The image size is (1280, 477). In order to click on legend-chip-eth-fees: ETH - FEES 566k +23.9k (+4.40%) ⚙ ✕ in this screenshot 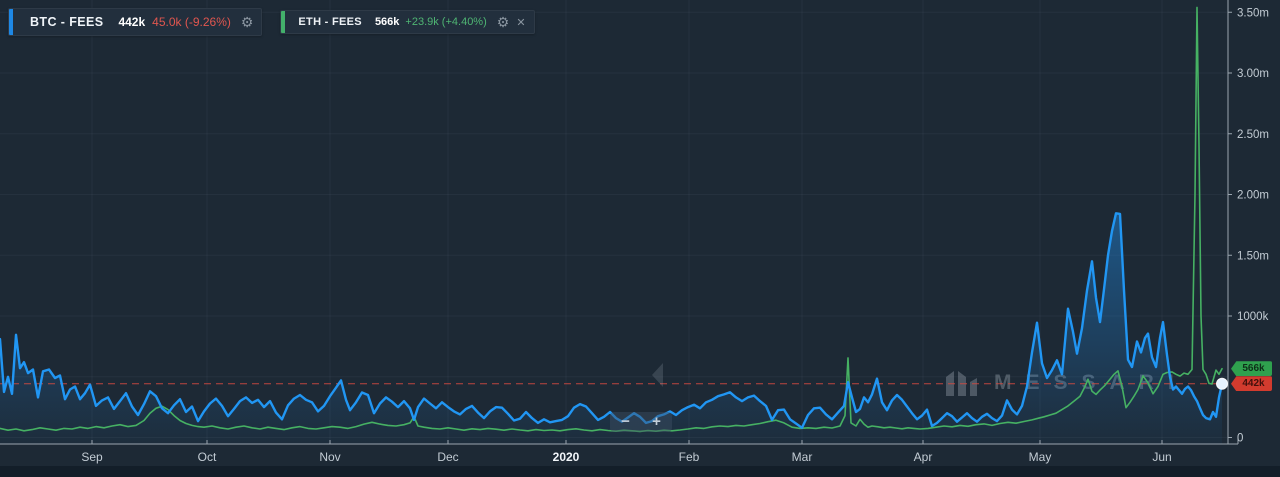, I will do `click(407, 22)`.